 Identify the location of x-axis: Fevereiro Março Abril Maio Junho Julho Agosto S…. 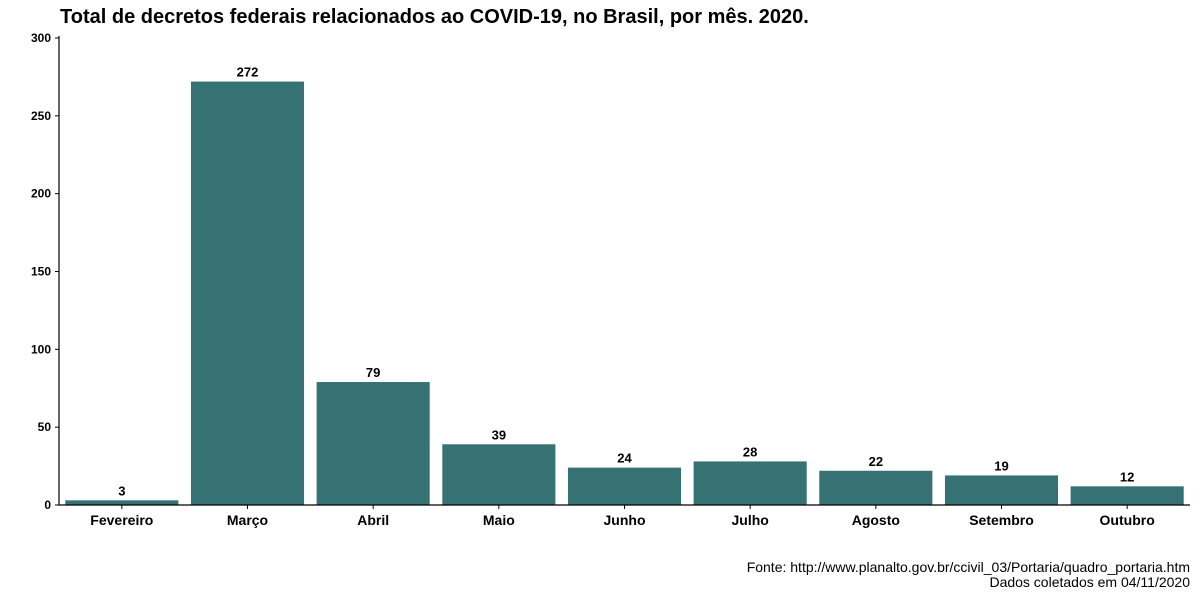
(624, 516).